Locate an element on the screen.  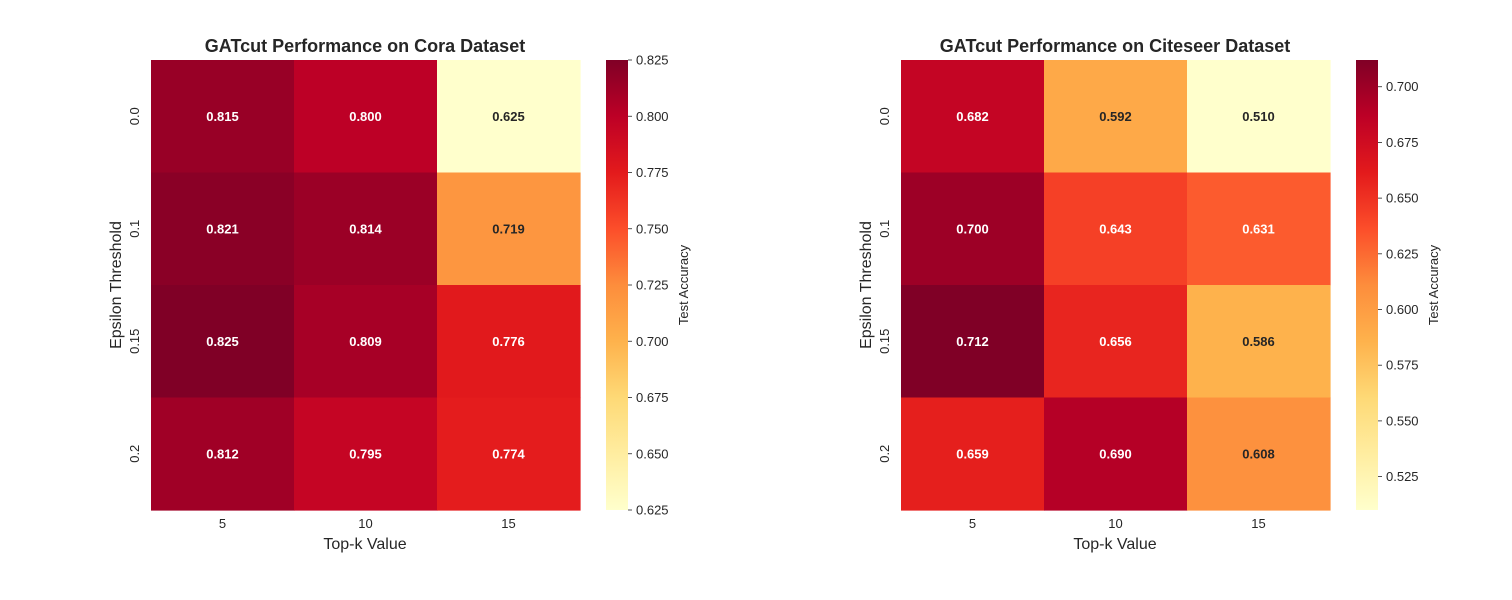
cell-value-label: 0.800 is located at coordinates (365, 116).